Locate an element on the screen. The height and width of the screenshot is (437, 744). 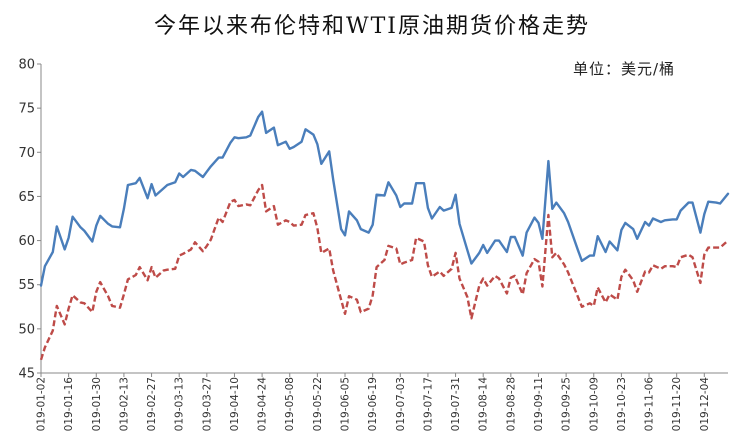
y-tick-label: 70 is located at coordinates (26, 153).